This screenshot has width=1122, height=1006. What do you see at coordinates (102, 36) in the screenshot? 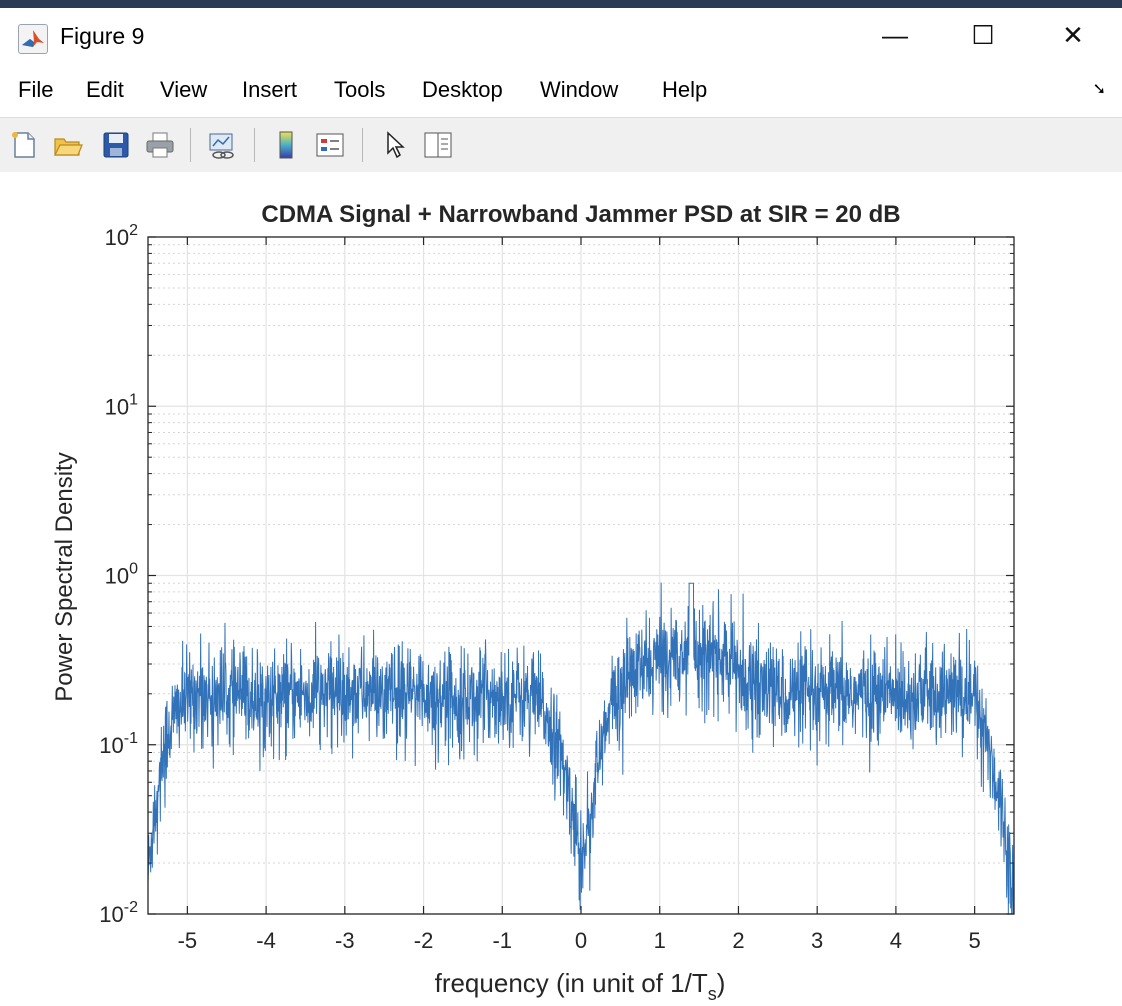
I see `window-title: Figure 9` at bounding box center [102, 36].